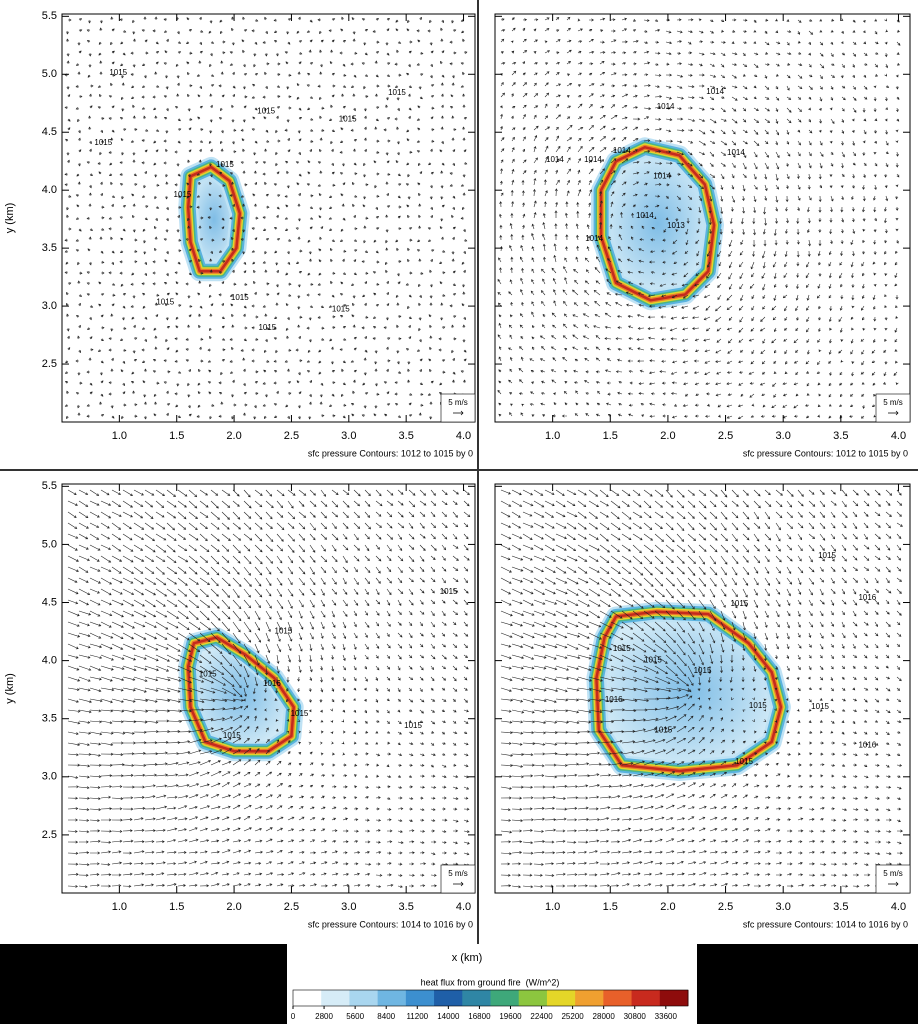 The width and height of the screenshot is (918, 1024). I want to click on x-tick-label: 2.5, so click(291, 436).